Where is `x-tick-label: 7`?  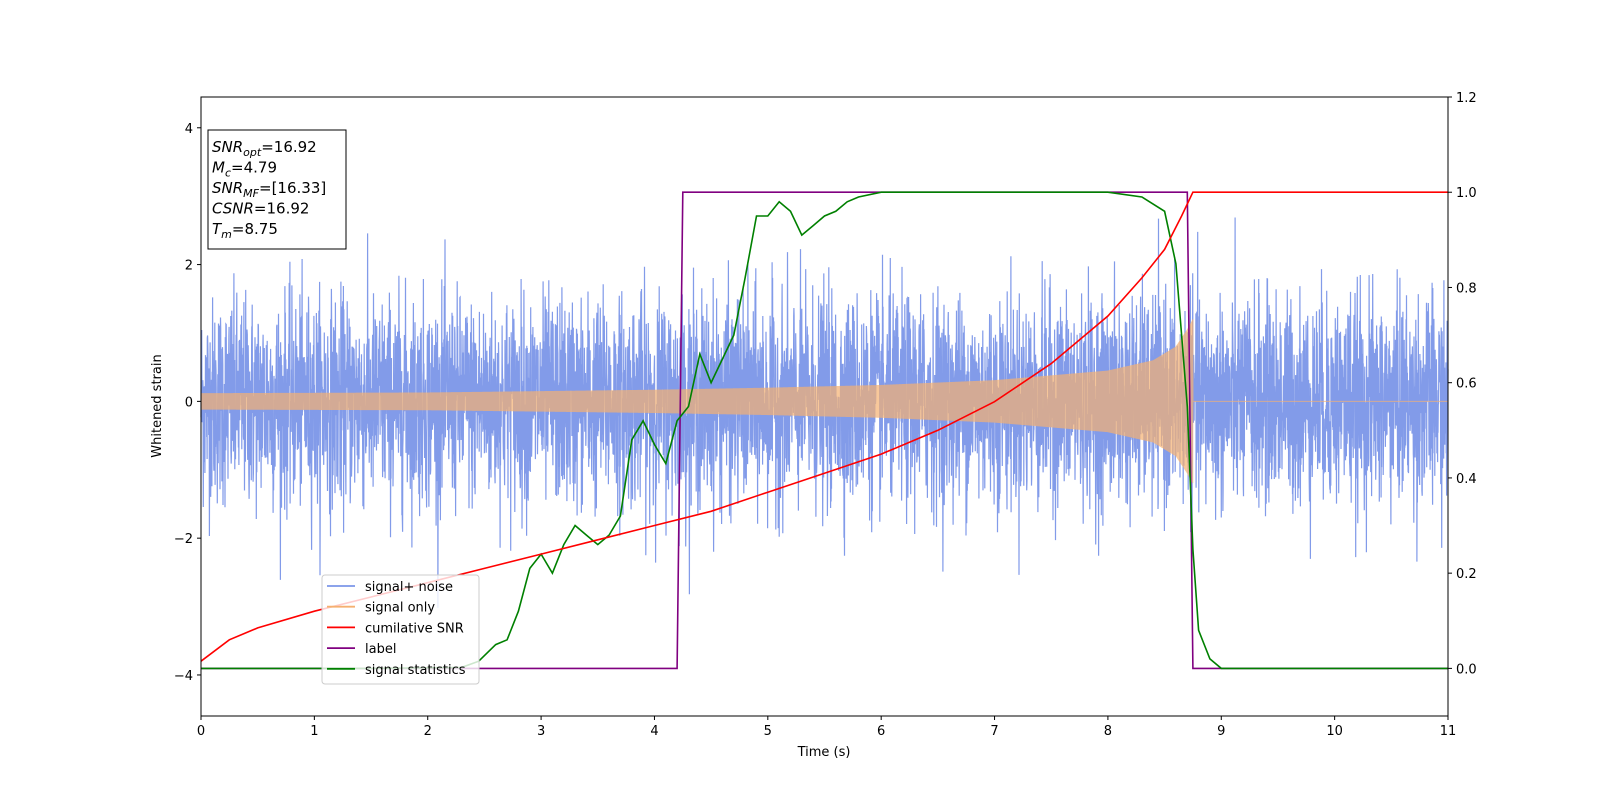 x-tick-label: 7 is located at coordinates (994, 731).